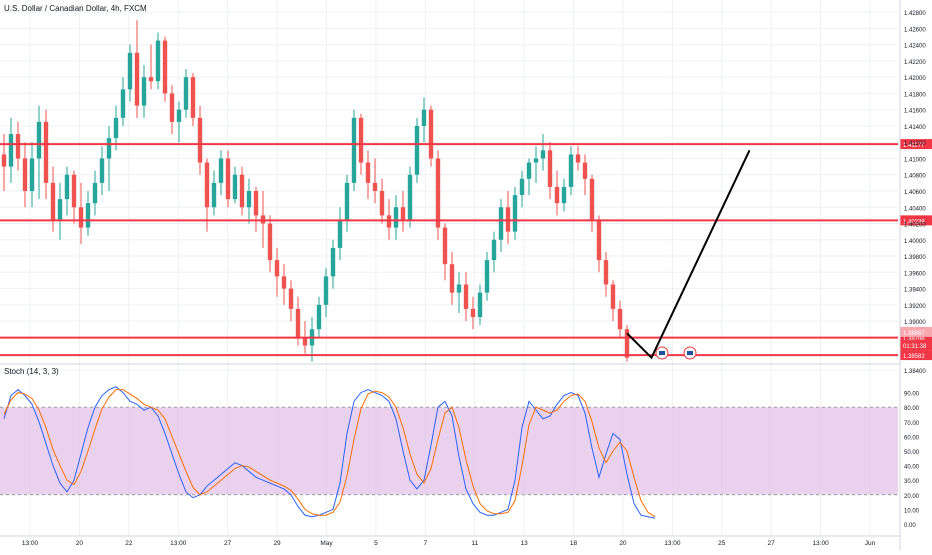 This screenshot has height=555, width=932. What do you see at coordinates (914, 340) in the screenshot?
I see `level-tag-label: 1.38796` at bounding box center [914, 340].